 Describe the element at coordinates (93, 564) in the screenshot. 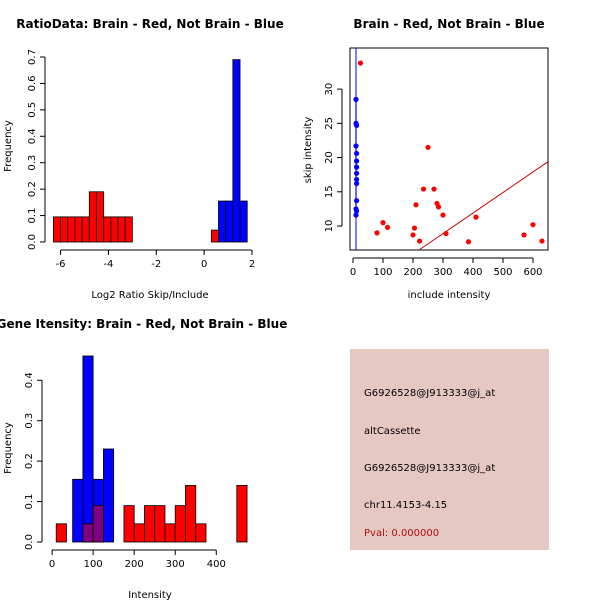

I see `intensity-x-tick-label: 100` at that location.